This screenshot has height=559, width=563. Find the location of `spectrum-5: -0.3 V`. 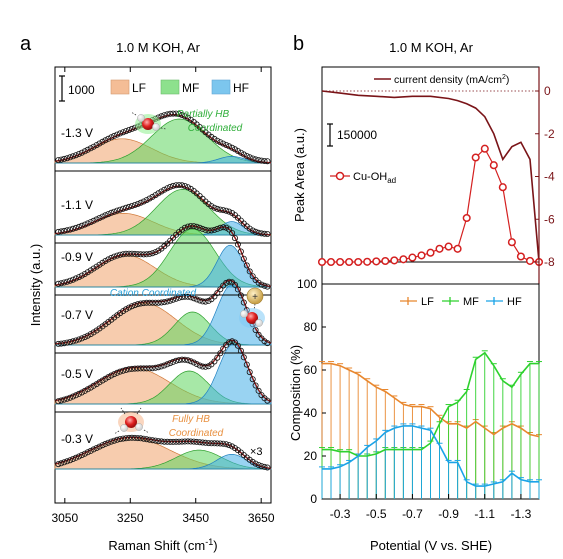

spectrum-5: -0.3 V is located at coordinates (163, 451).